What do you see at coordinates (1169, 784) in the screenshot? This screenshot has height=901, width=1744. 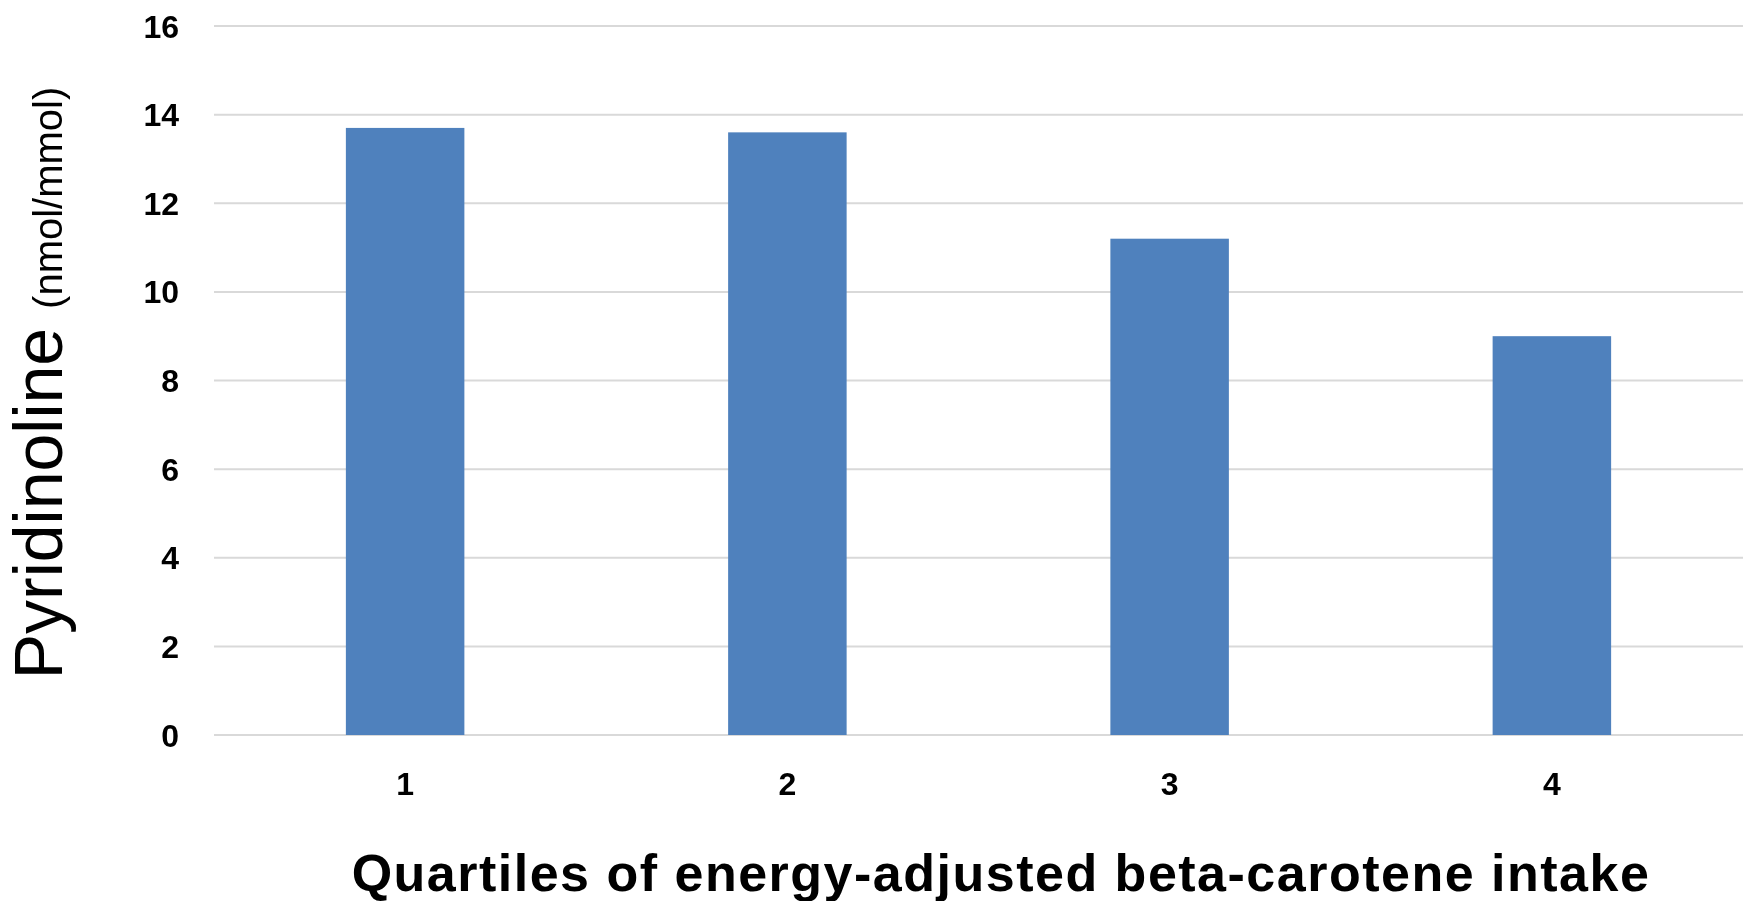 I see `x-tick-label: 3` at bounding box center [1169, 784].